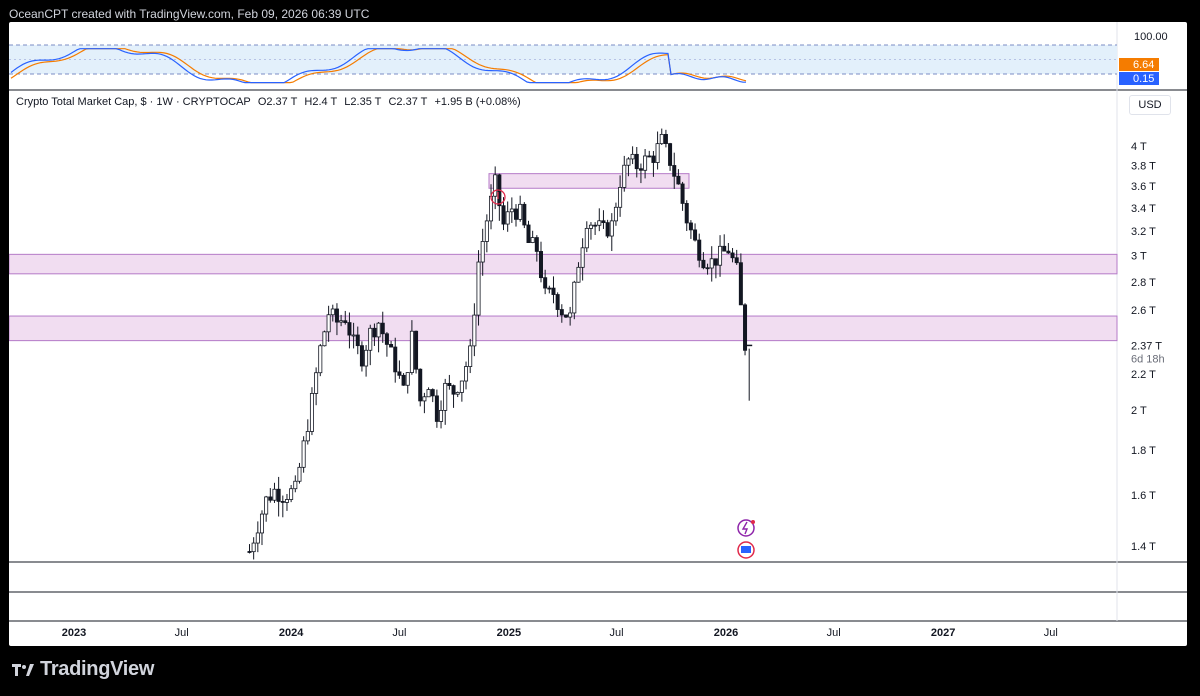  I want to click on currency-button: USD, so click(1150, 105).